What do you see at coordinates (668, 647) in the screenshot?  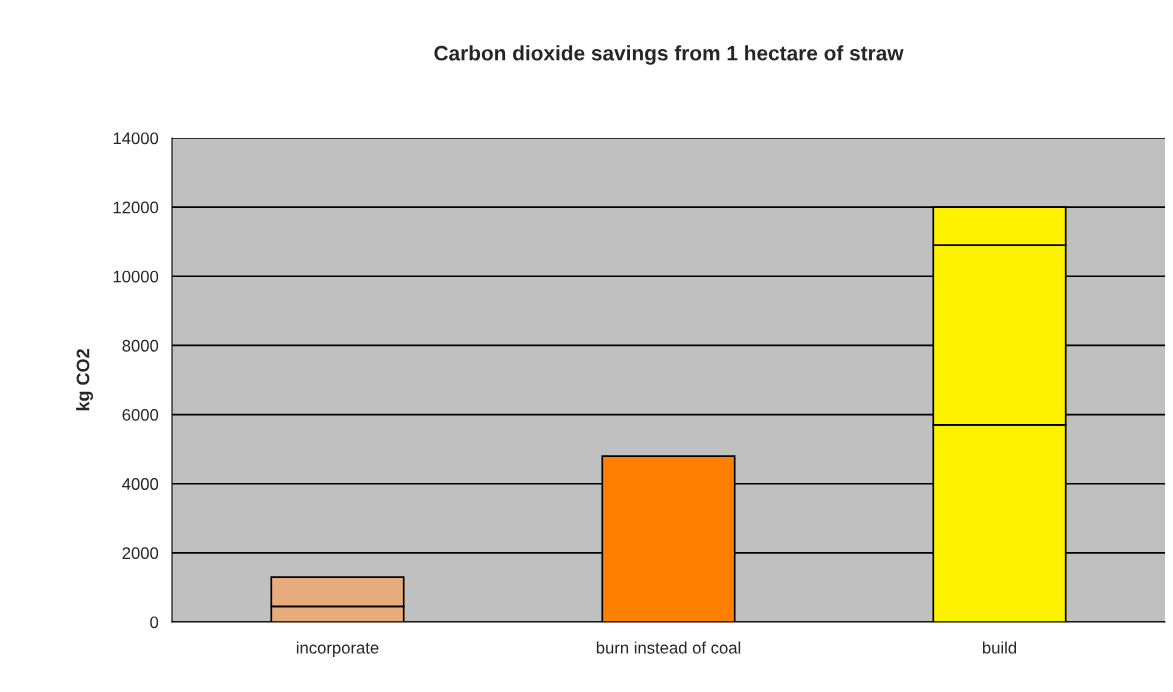 I see `x-tick-label: burn instead of coal` at bounding box center [668, 647].